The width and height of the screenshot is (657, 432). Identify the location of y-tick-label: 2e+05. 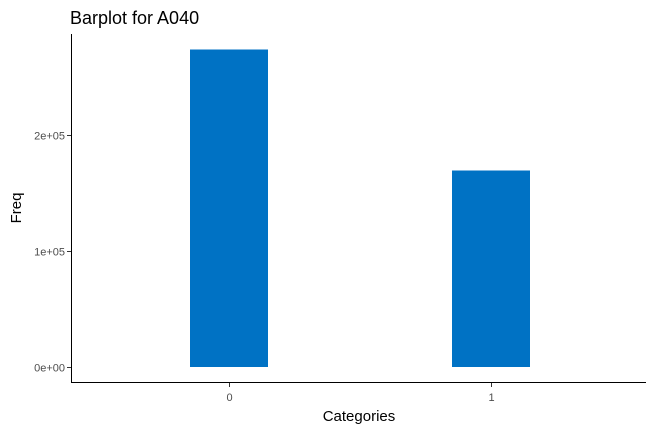
(49, 137).